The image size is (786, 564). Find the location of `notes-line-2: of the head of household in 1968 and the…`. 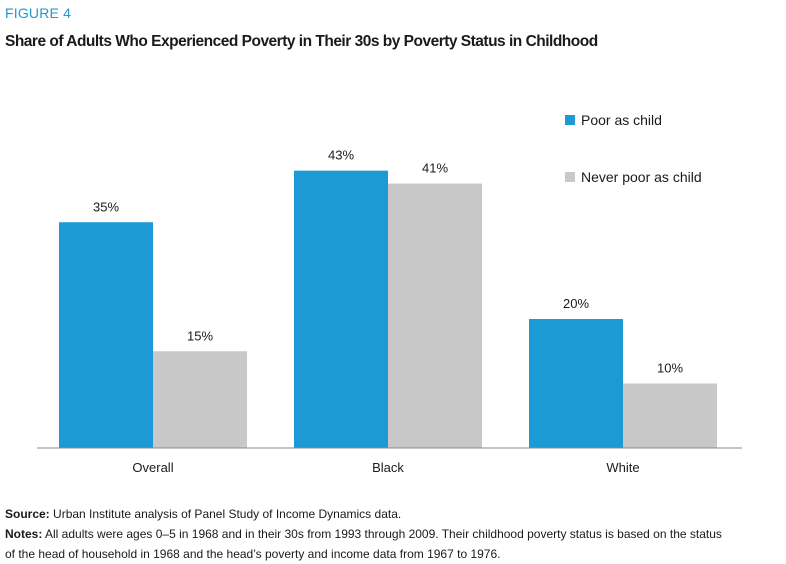

notes-line-2: of the head of household in 1968 and the… is located at coordinates (253, 554).